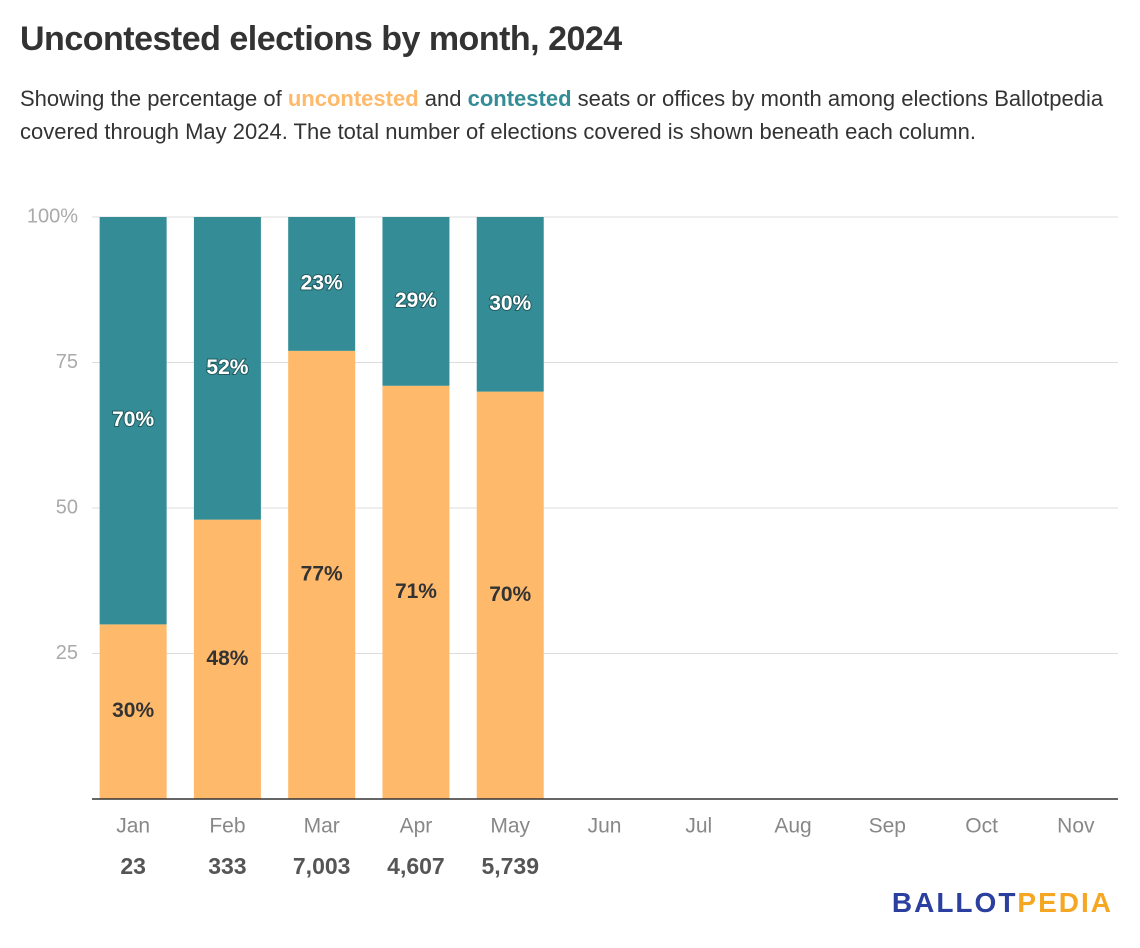  What do you see at coordinates (322, 826) in the screenshot?
I see `x-tick-label: Mar` at bounding box center [322, 826].